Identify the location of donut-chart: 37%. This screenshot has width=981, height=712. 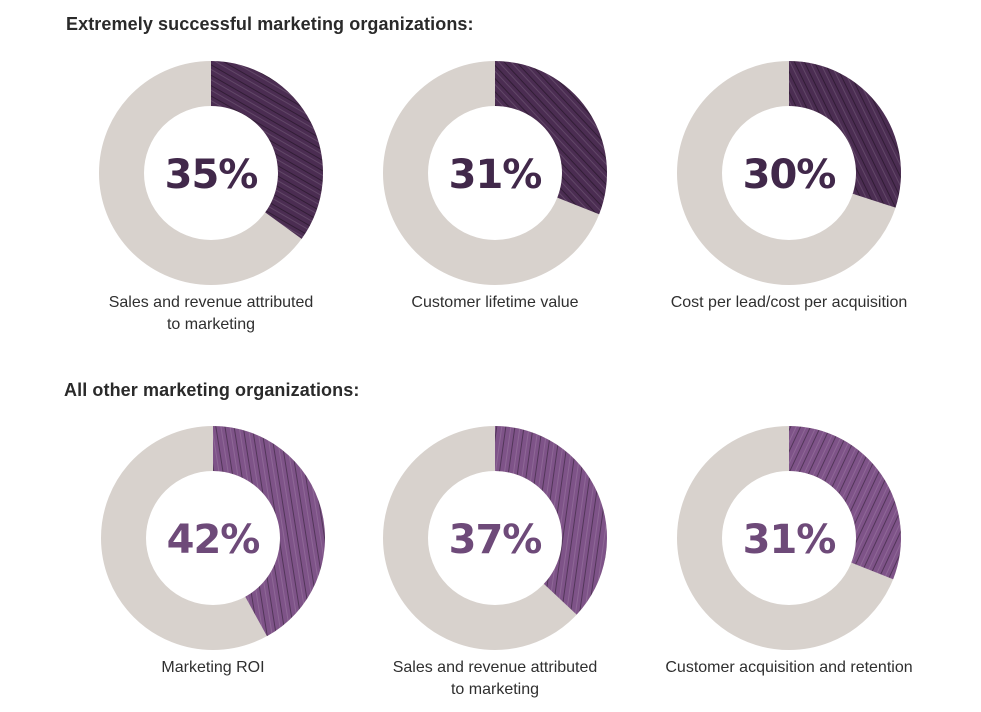
(495, 538).